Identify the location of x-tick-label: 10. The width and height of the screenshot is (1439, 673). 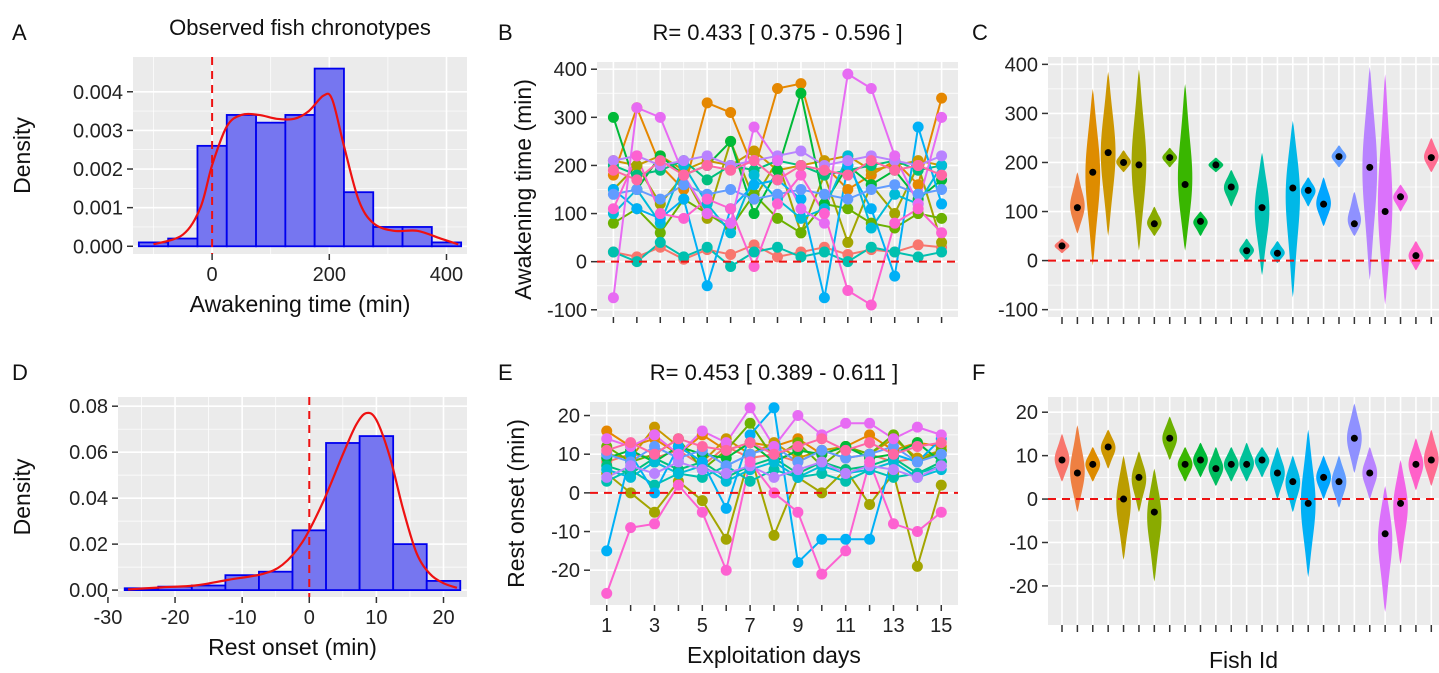
(376, 618).